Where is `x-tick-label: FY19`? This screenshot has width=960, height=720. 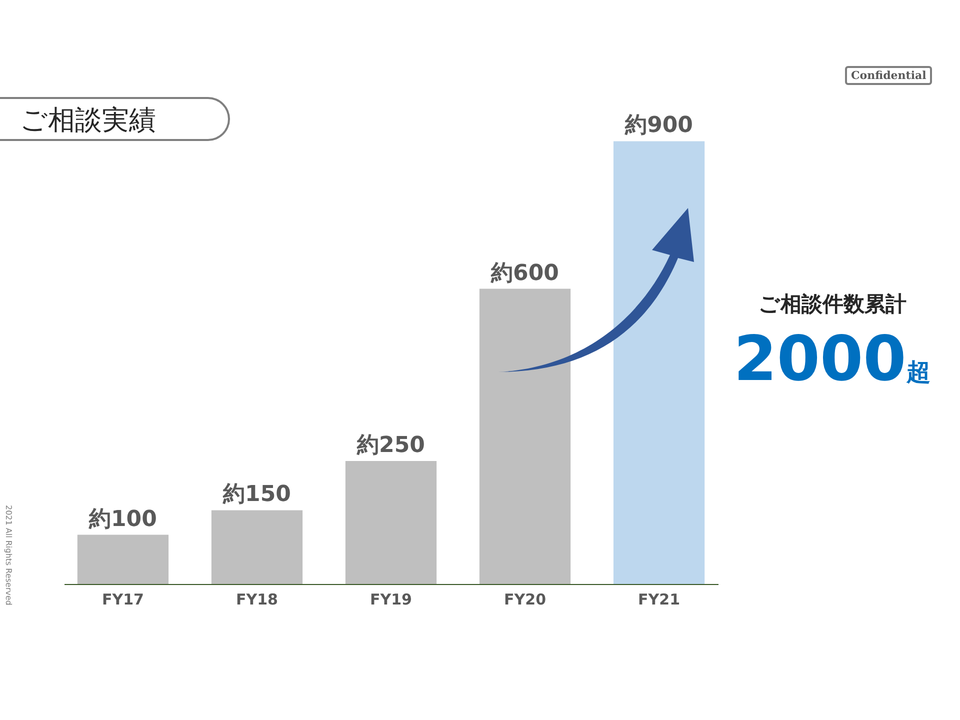 x-tick-label: FY19 is located at coordinates (391, 599).